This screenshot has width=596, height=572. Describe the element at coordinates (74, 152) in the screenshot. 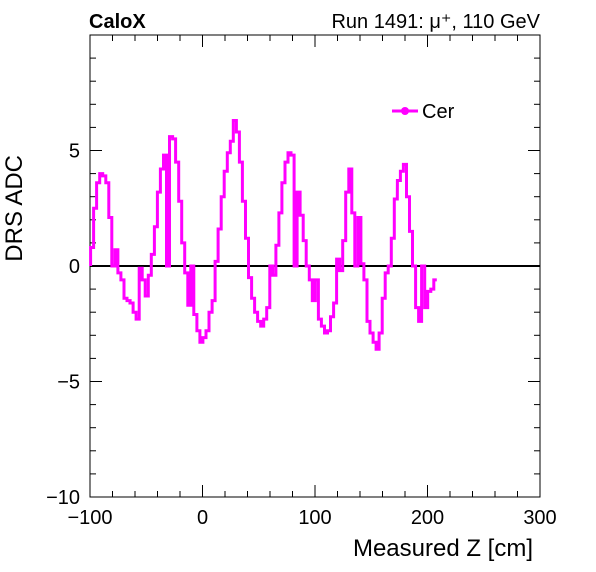

I see `y-tick-label: 5` at that location.